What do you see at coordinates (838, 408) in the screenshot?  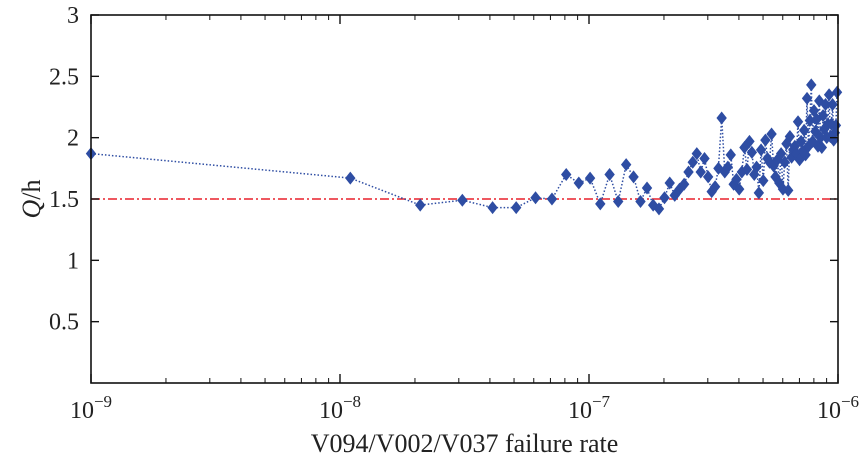 I see `x-tick-label: 10⁻⁶` at bounding box center [838, 408].